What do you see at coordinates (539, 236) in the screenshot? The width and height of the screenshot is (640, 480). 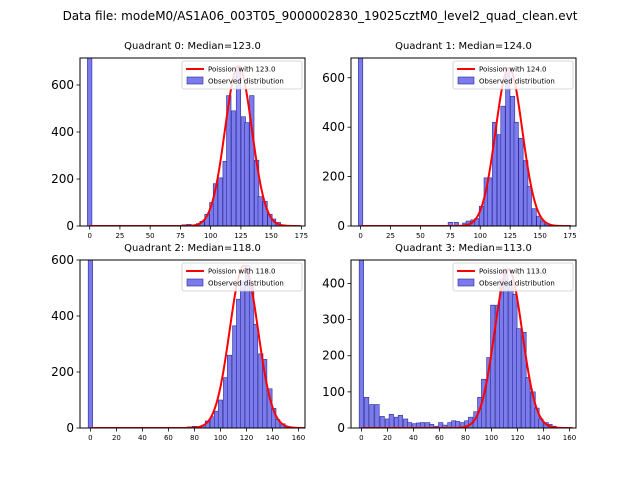 I see `x-tick-label: 150` at bounding box center [539, 236].